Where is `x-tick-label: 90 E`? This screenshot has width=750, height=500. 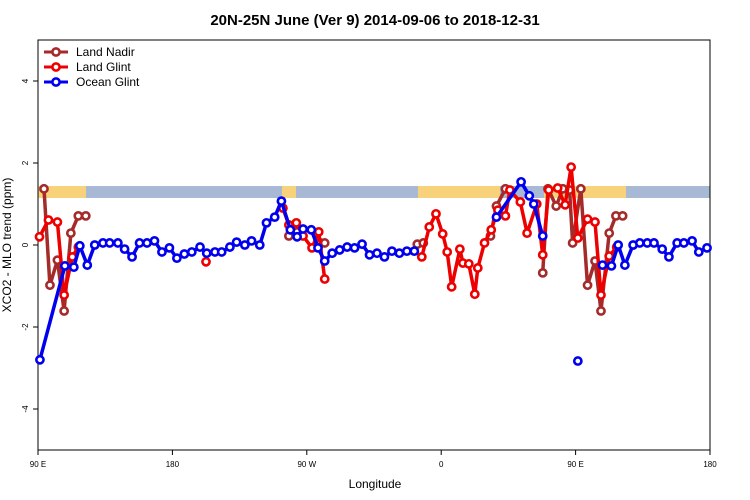
x-tick-label: 90 E is located at coordinates (38, 464).